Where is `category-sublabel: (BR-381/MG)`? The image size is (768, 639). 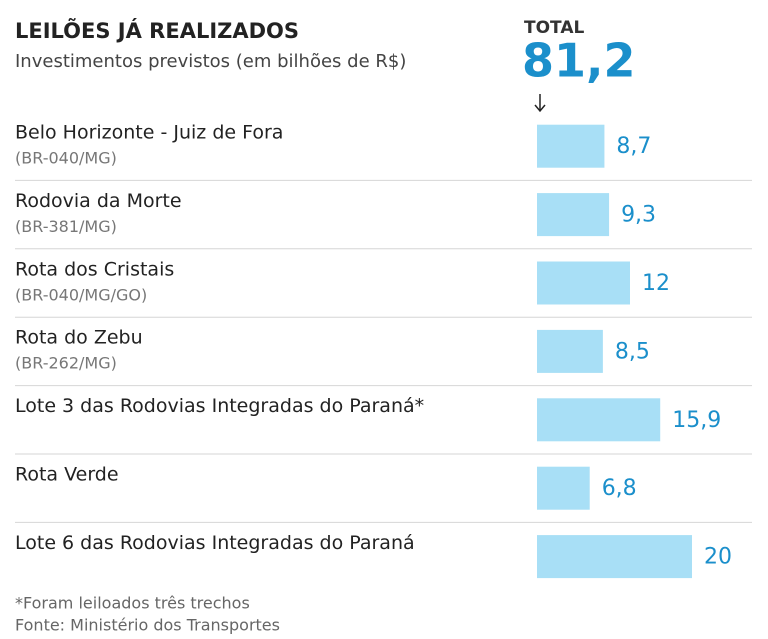
category-sublabel: (BR-381/MG) is located at coordinates (66, 226).